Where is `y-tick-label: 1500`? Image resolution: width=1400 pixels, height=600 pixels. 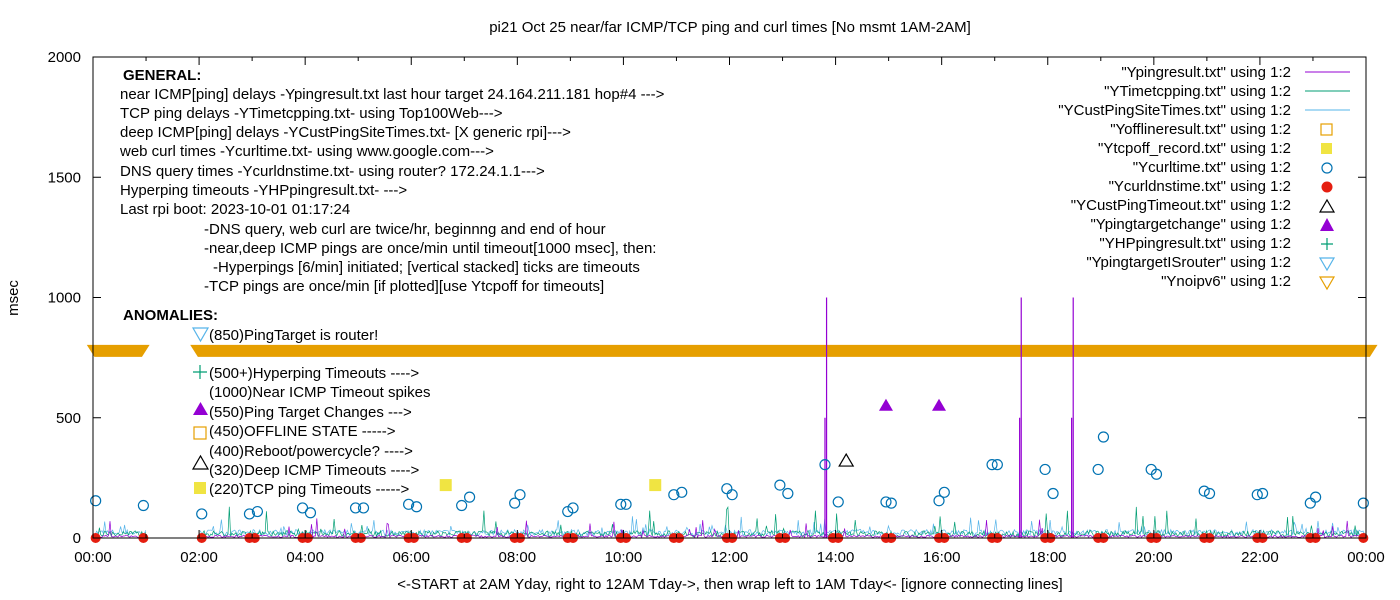
y-tick-label: 1500 is located at coordinates (64, 177).